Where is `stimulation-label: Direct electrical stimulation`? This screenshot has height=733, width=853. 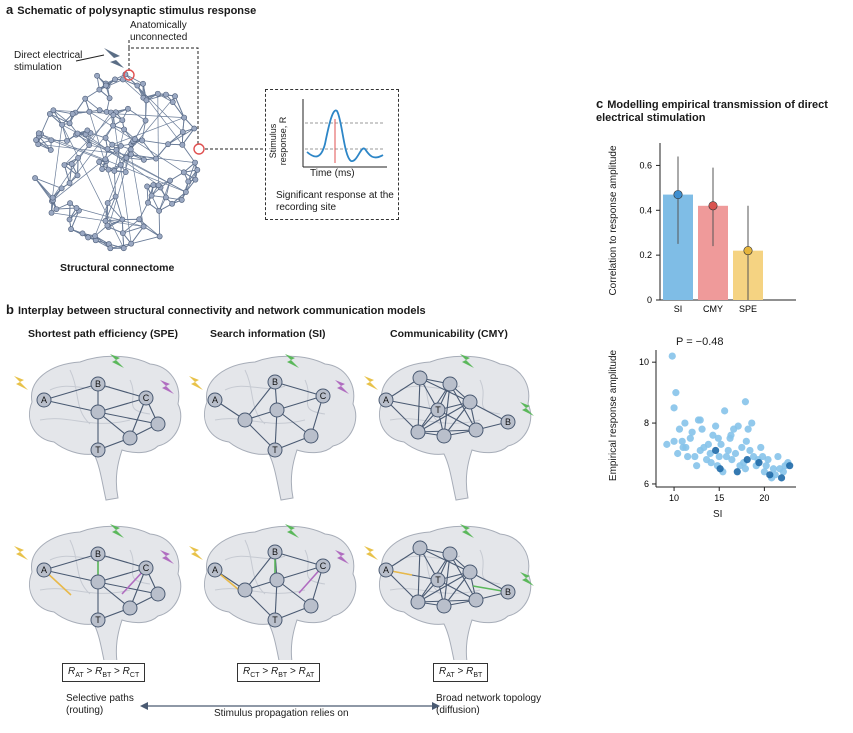 stimulation-label: Direct electrical stimulation is located at coordinates (48, 61).